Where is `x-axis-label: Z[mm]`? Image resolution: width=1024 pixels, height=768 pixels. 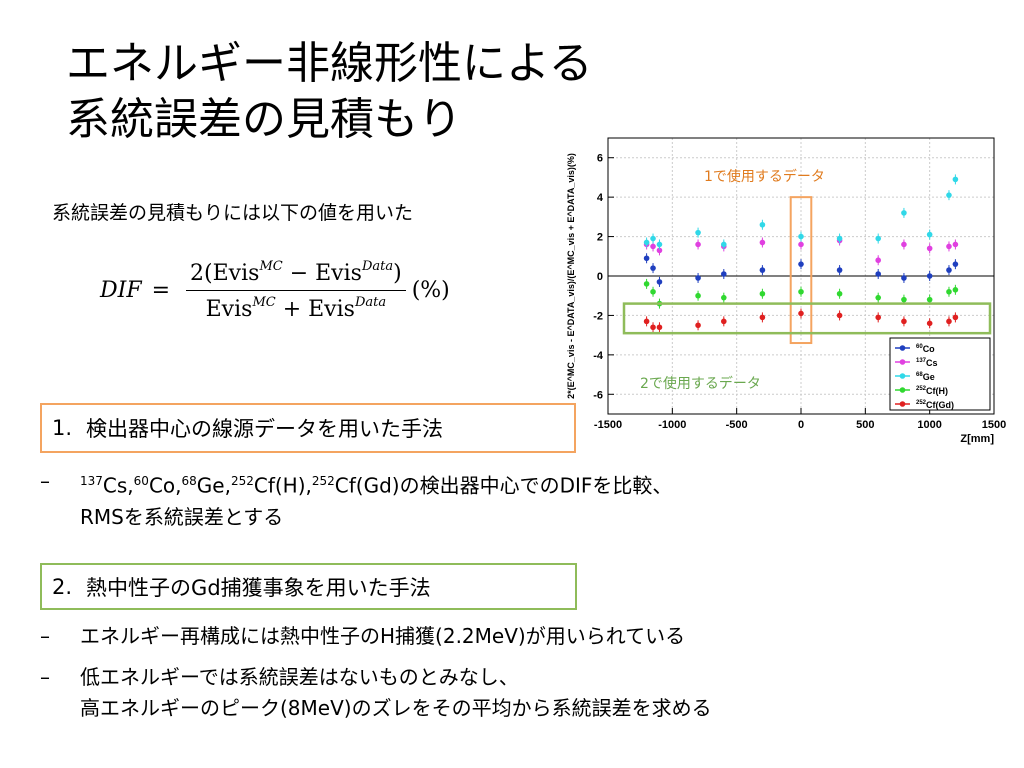 x-axis-label: Z[mm] is located at coordinates (977, 439).